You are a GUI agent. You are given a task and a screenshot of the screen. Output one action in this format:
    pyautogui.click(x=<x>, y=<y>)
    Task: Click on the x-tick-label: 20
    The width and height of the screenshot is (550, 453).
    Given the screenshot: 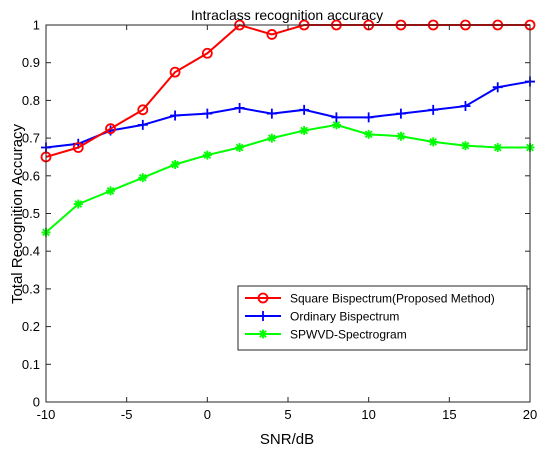 What is the action you would take?
    pyautogui.click(x=530, y=414)
    